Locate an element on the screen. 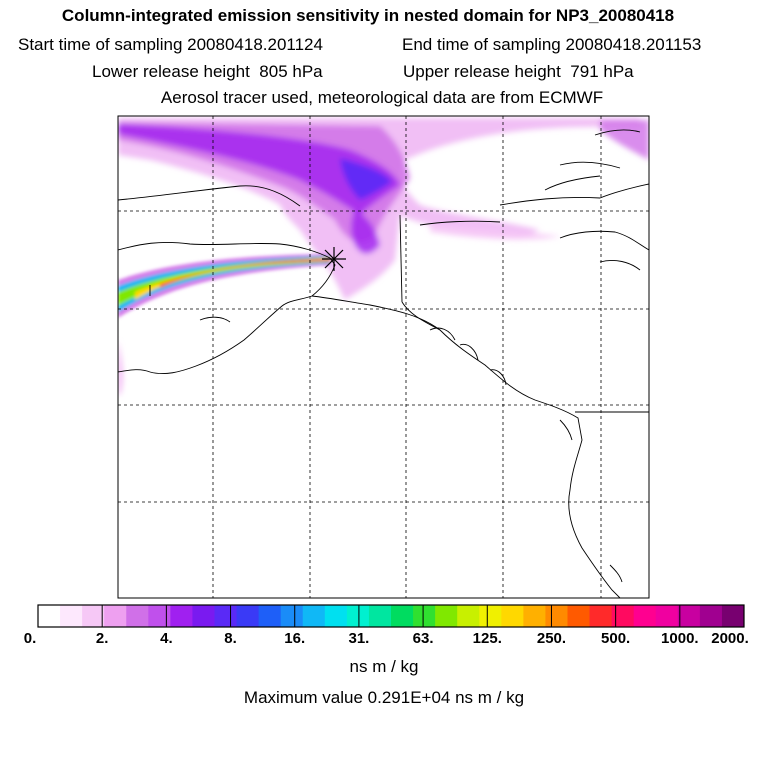  colorbar-tick-label: 1000. is located at coordinates (680, 638).